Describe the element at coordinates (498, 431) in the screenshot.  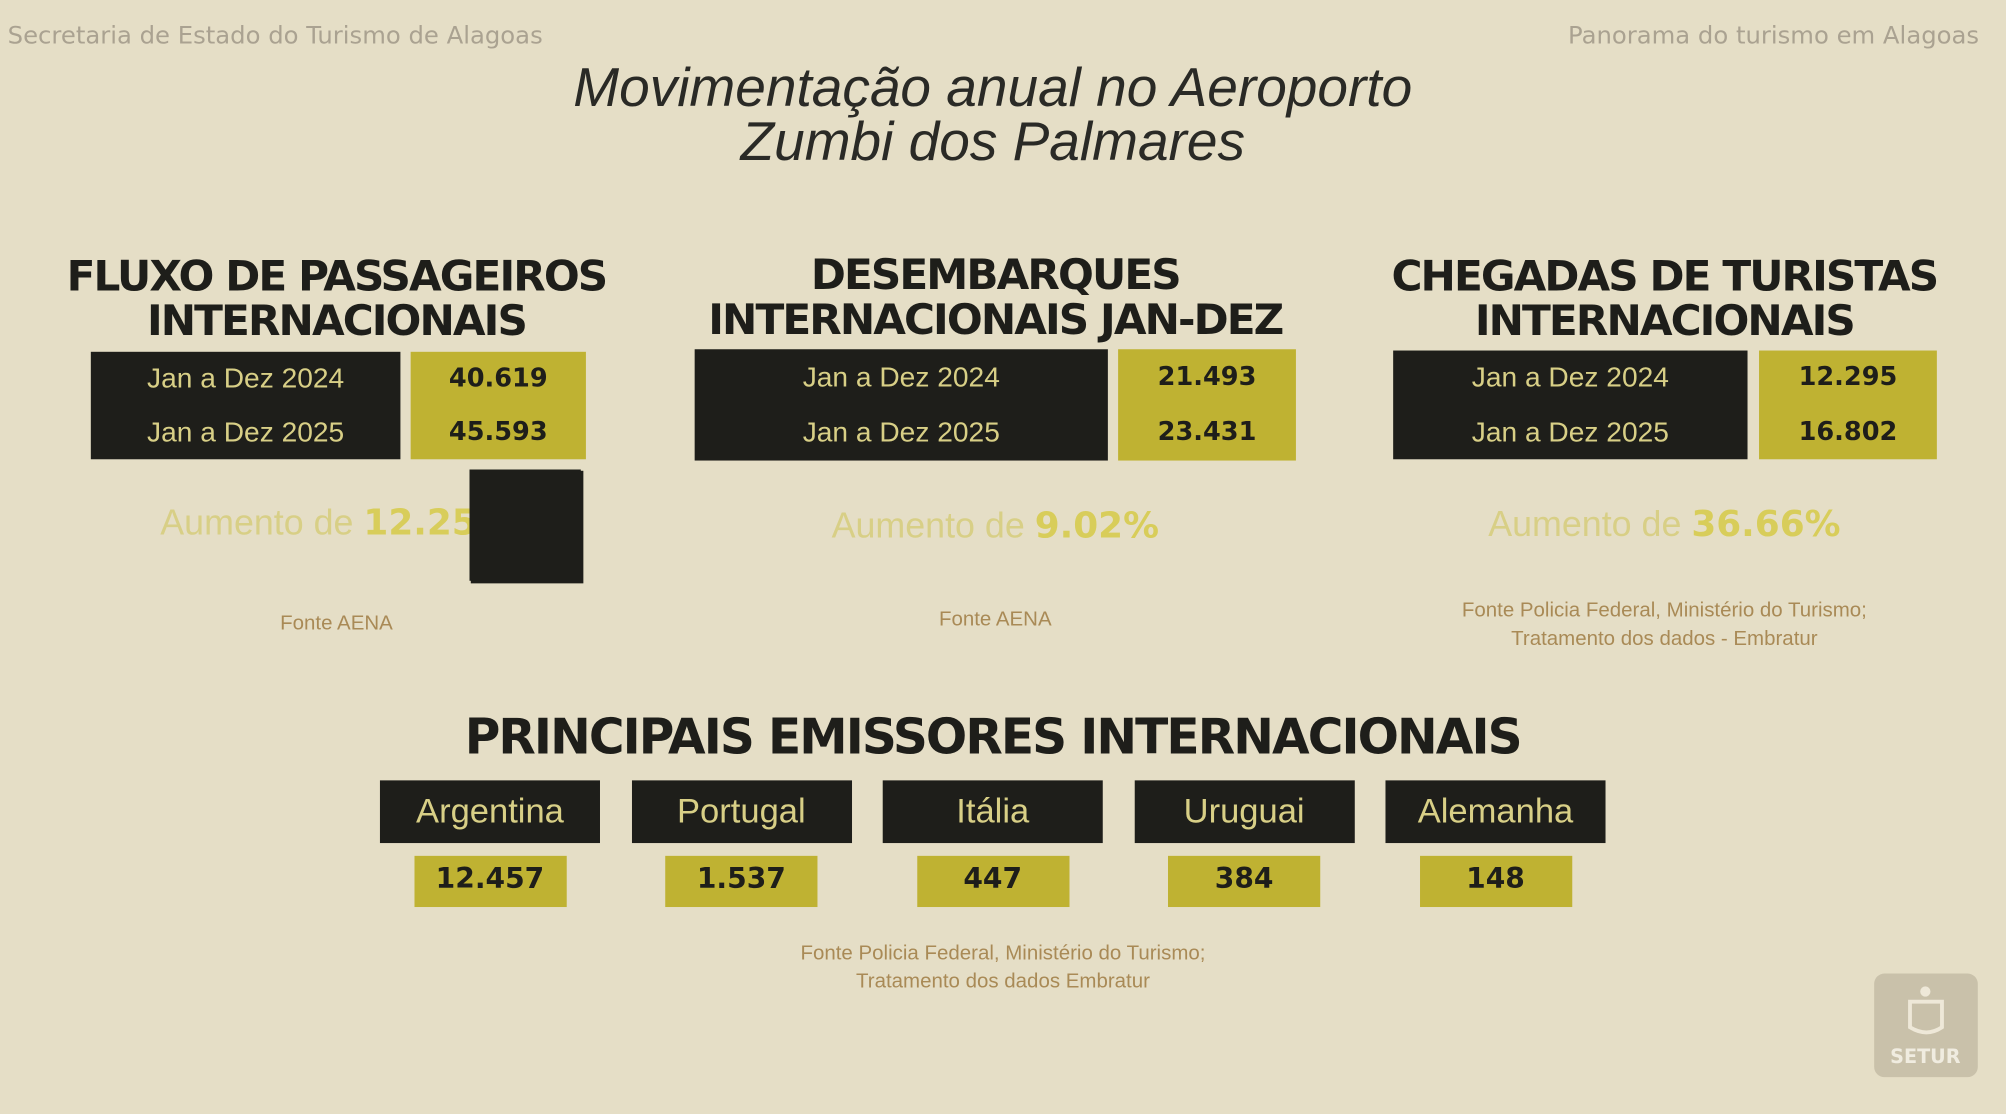
I see `row-value: 45.593` at that location.